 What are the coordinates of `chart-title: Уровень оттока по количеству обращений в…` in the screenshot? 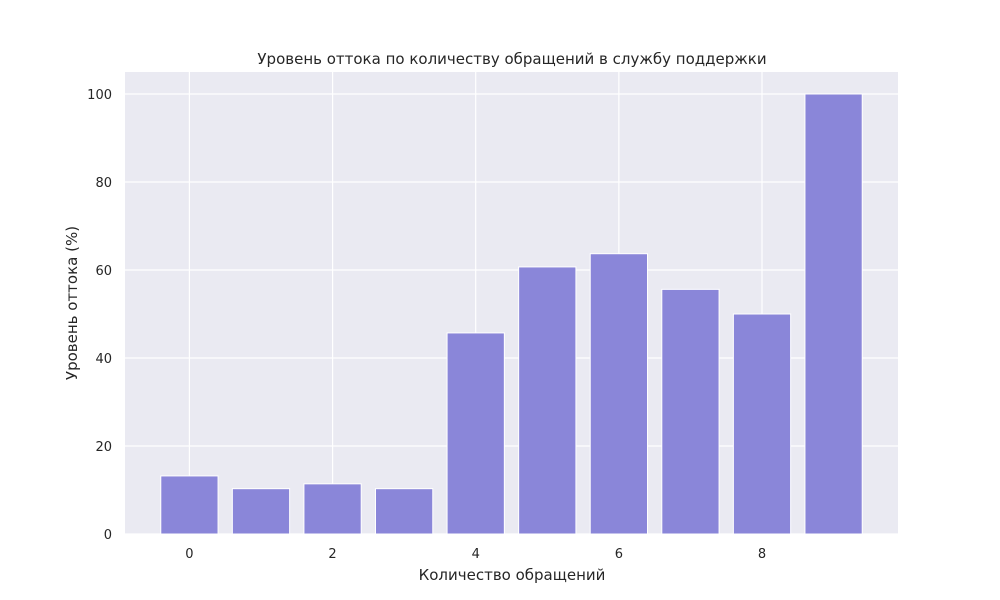 It's located at (511, 59).